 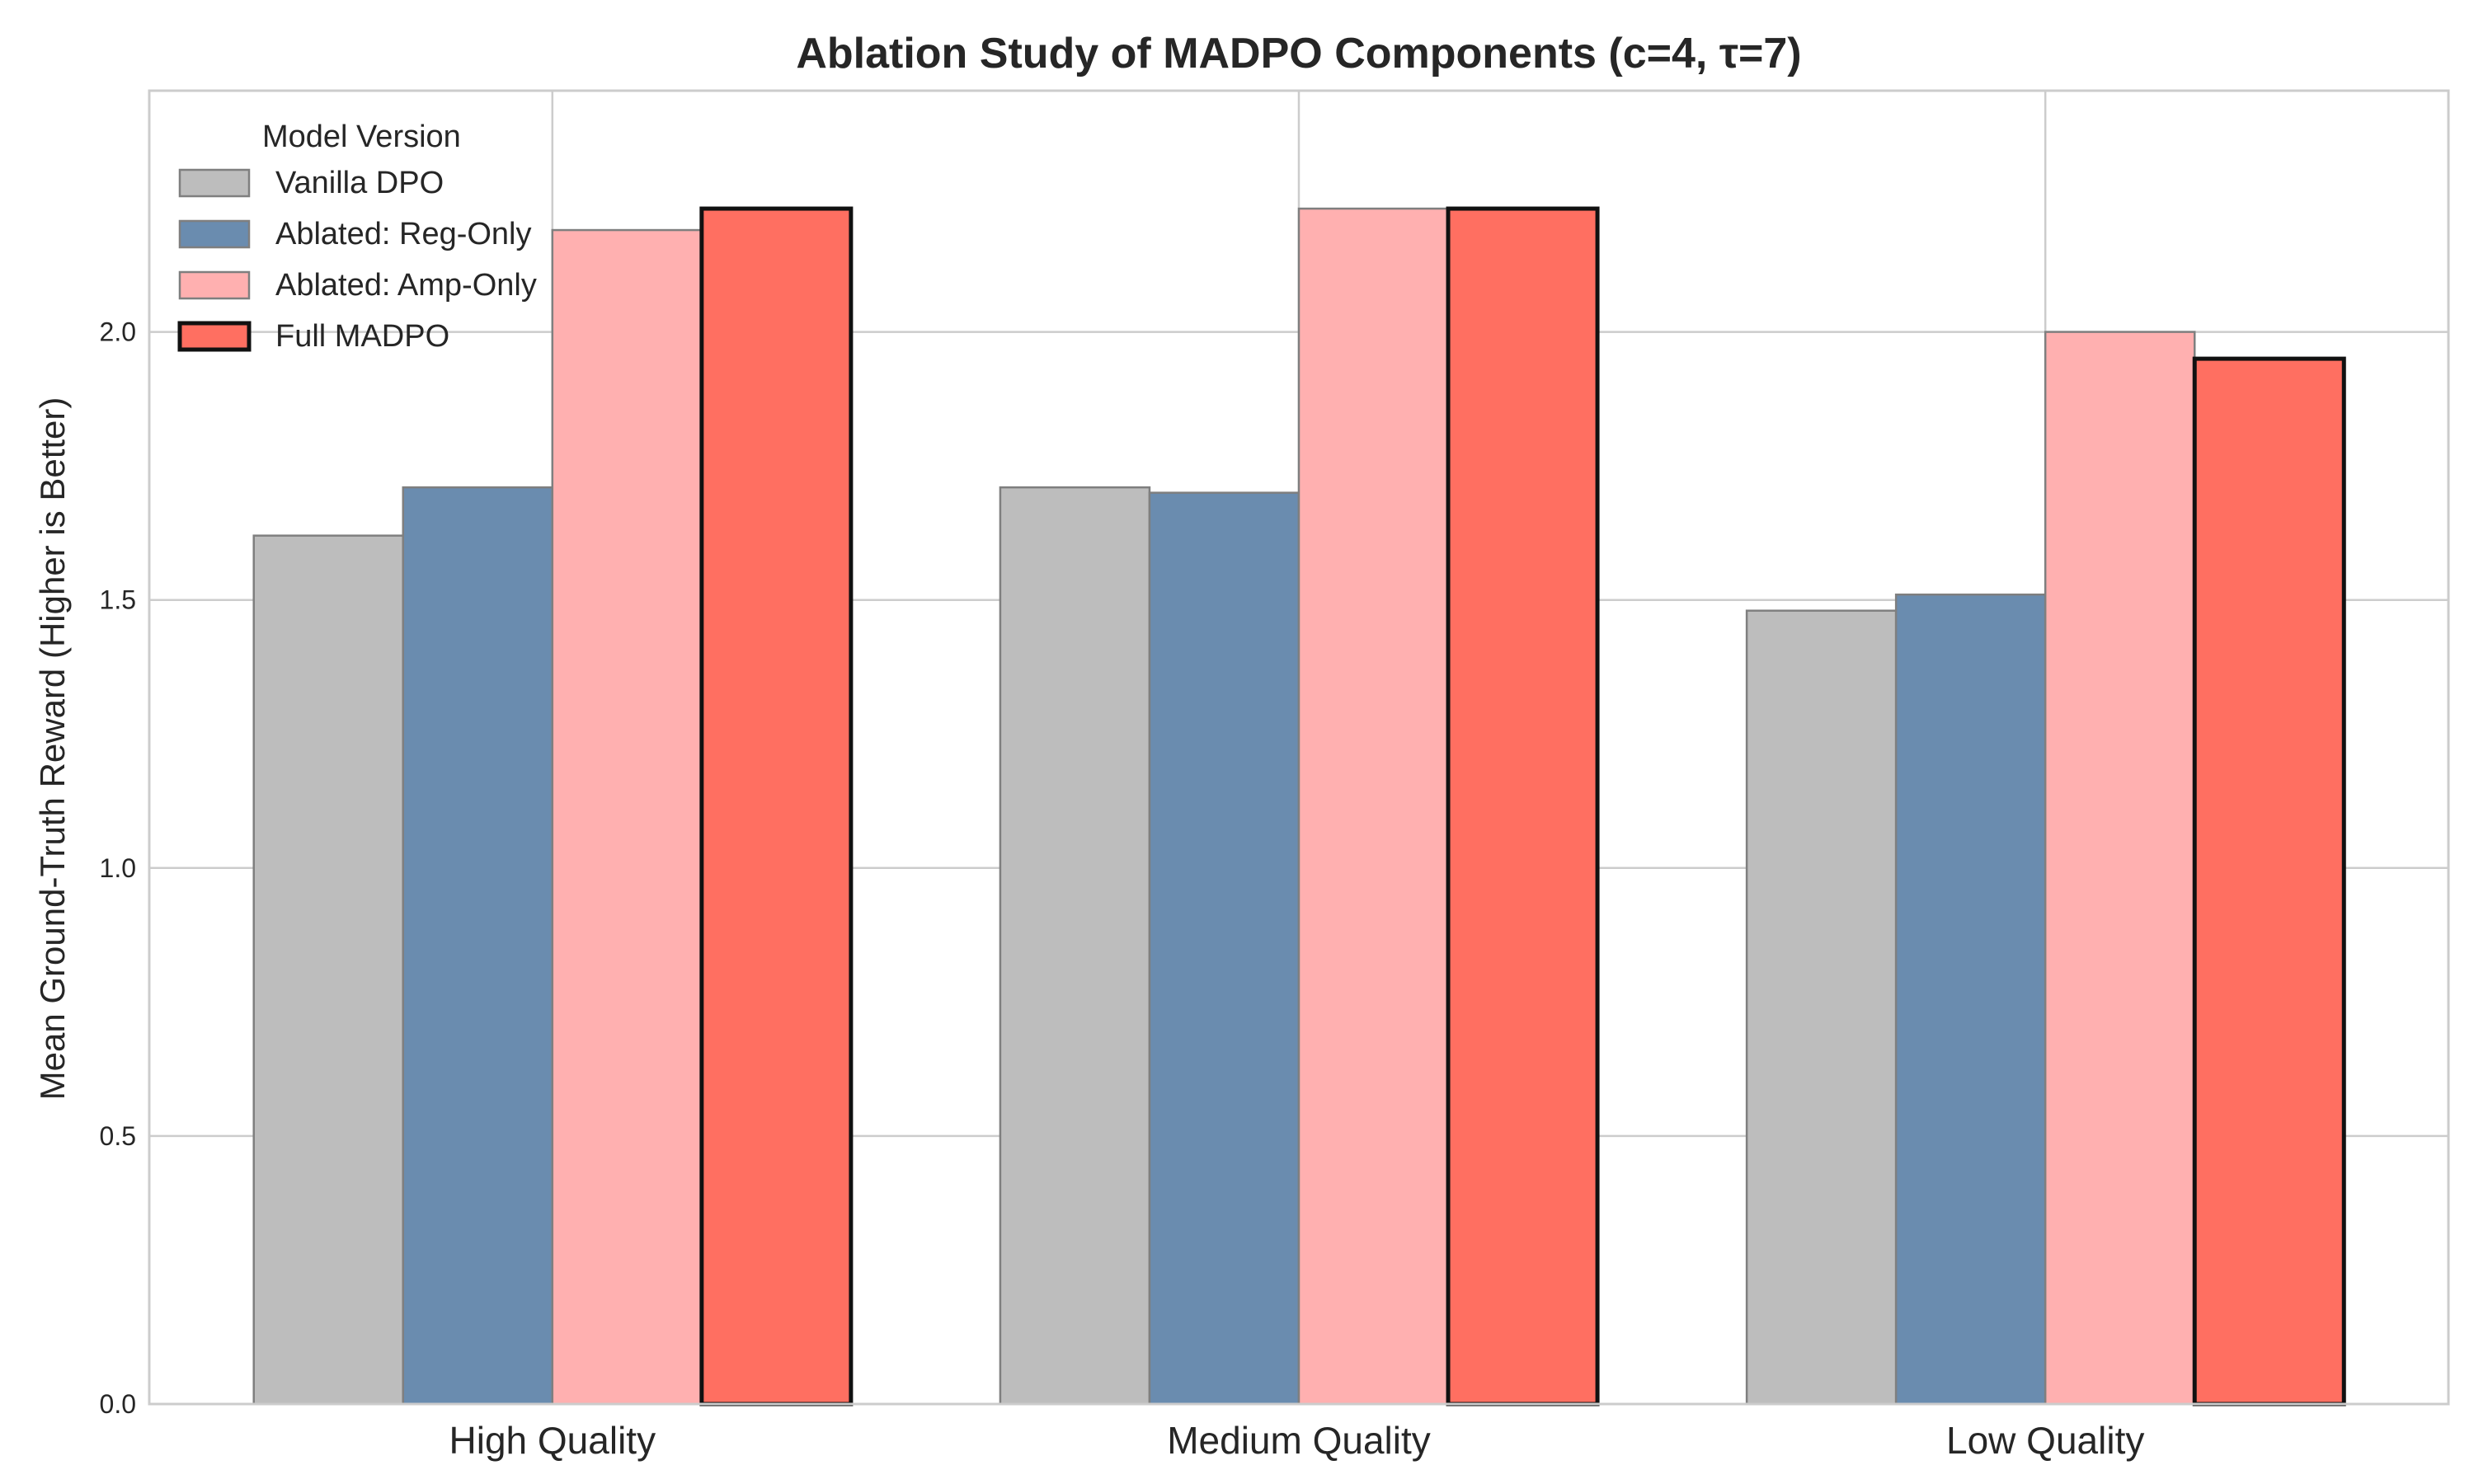 What do you see at coordinates (118, 1136) in the screenshot?
I see `y-tick-label: 0.5` at bounding box center [118, 1136].